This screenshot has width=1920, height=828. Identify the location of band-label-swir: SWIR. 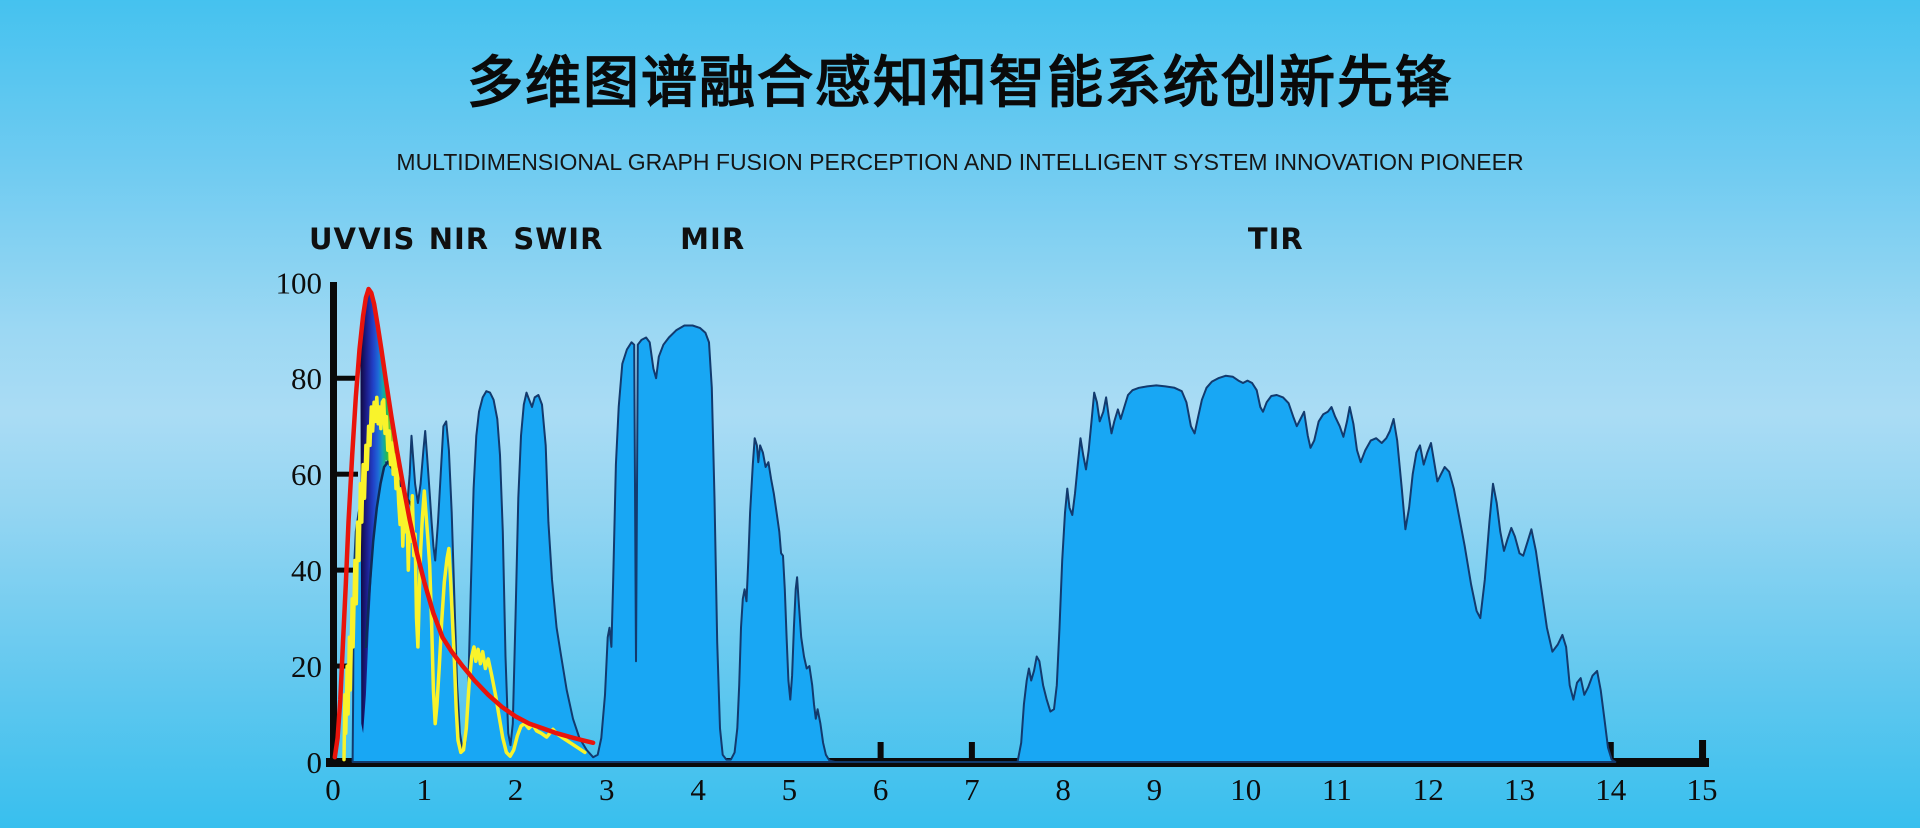
(558, 239).